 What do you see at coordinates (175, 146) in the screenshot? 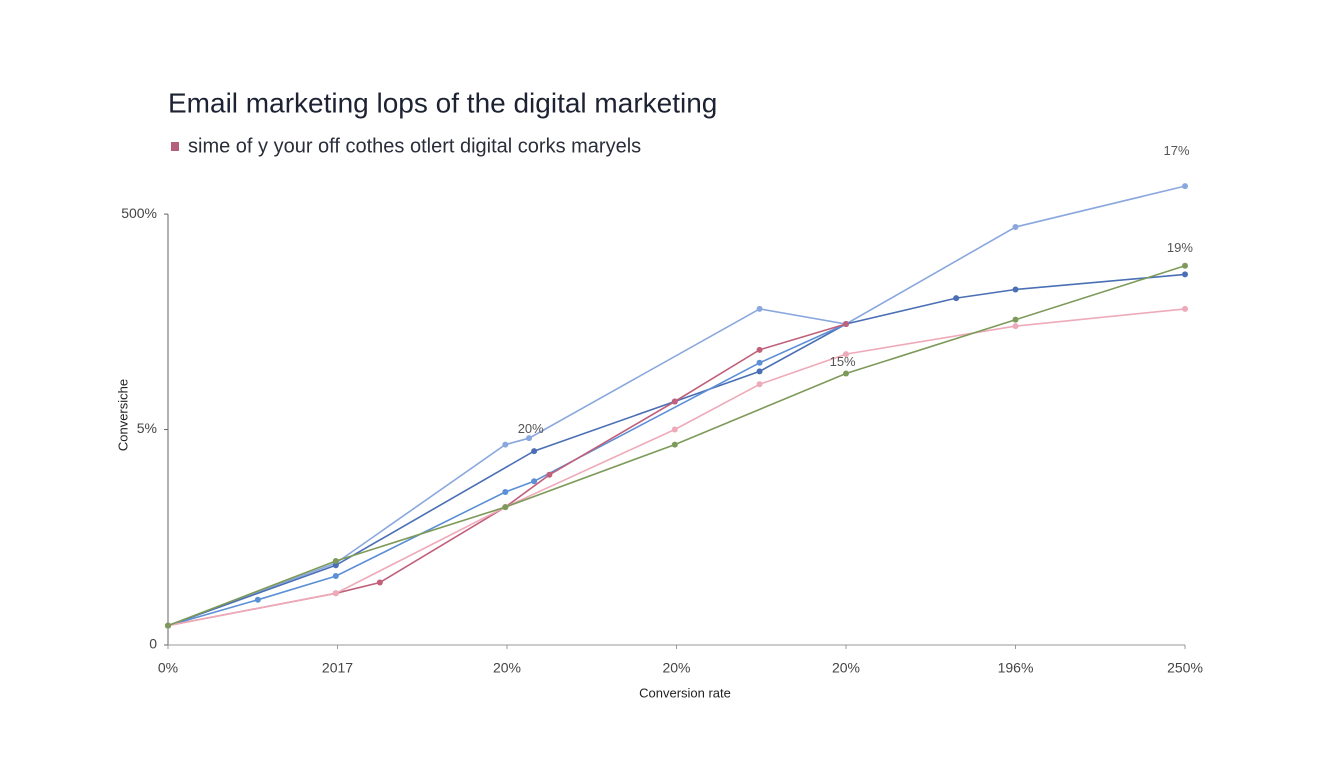
I see `subtitle-marker` at bounding box center [175, 146].